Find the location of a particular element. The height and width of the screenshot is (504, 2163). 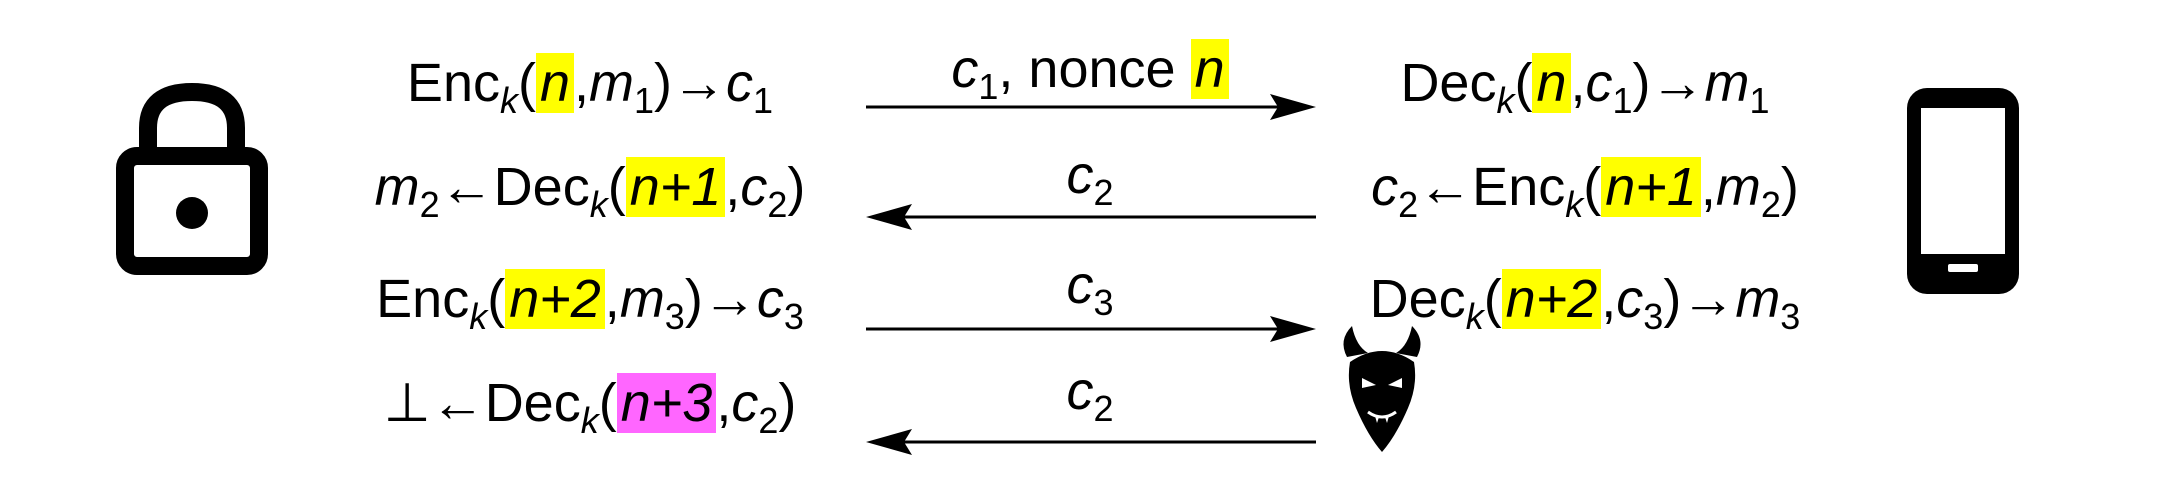

row1-left-expression: Enck(n,m1)→c1 is located at coordinates (590, 87).